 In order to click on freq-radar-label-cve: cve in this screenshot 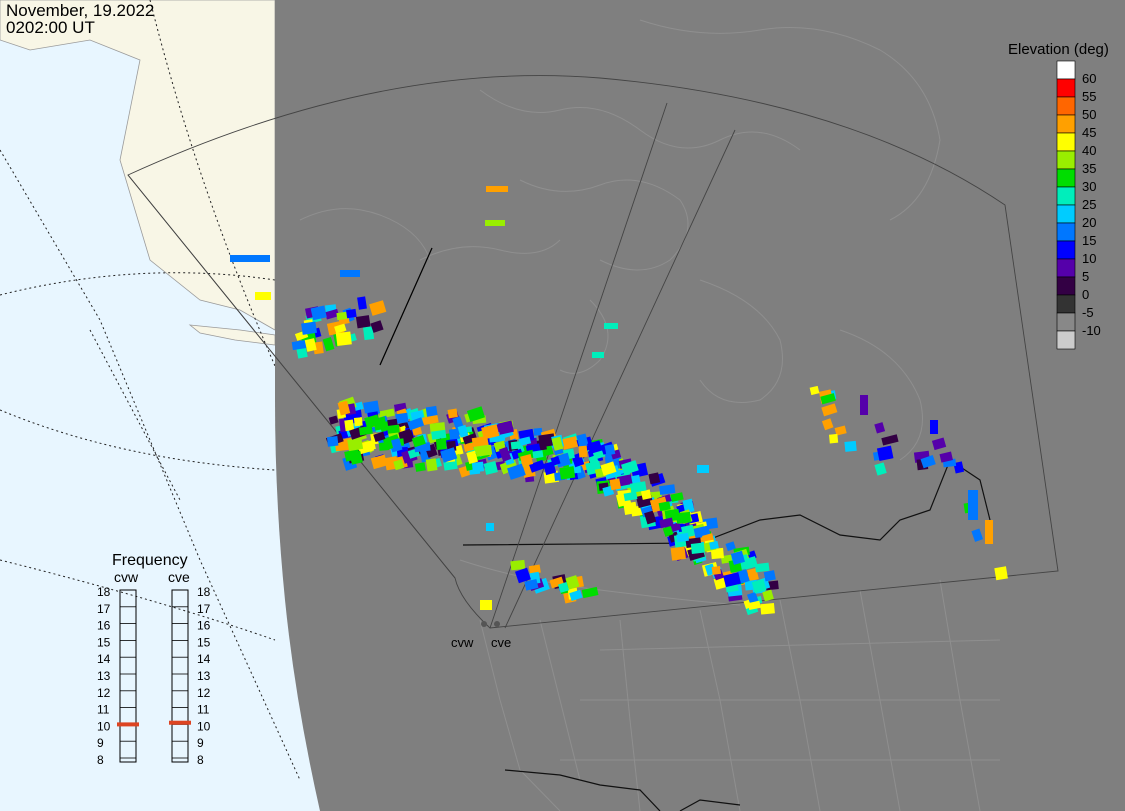, I will do `click(179, 577)`.